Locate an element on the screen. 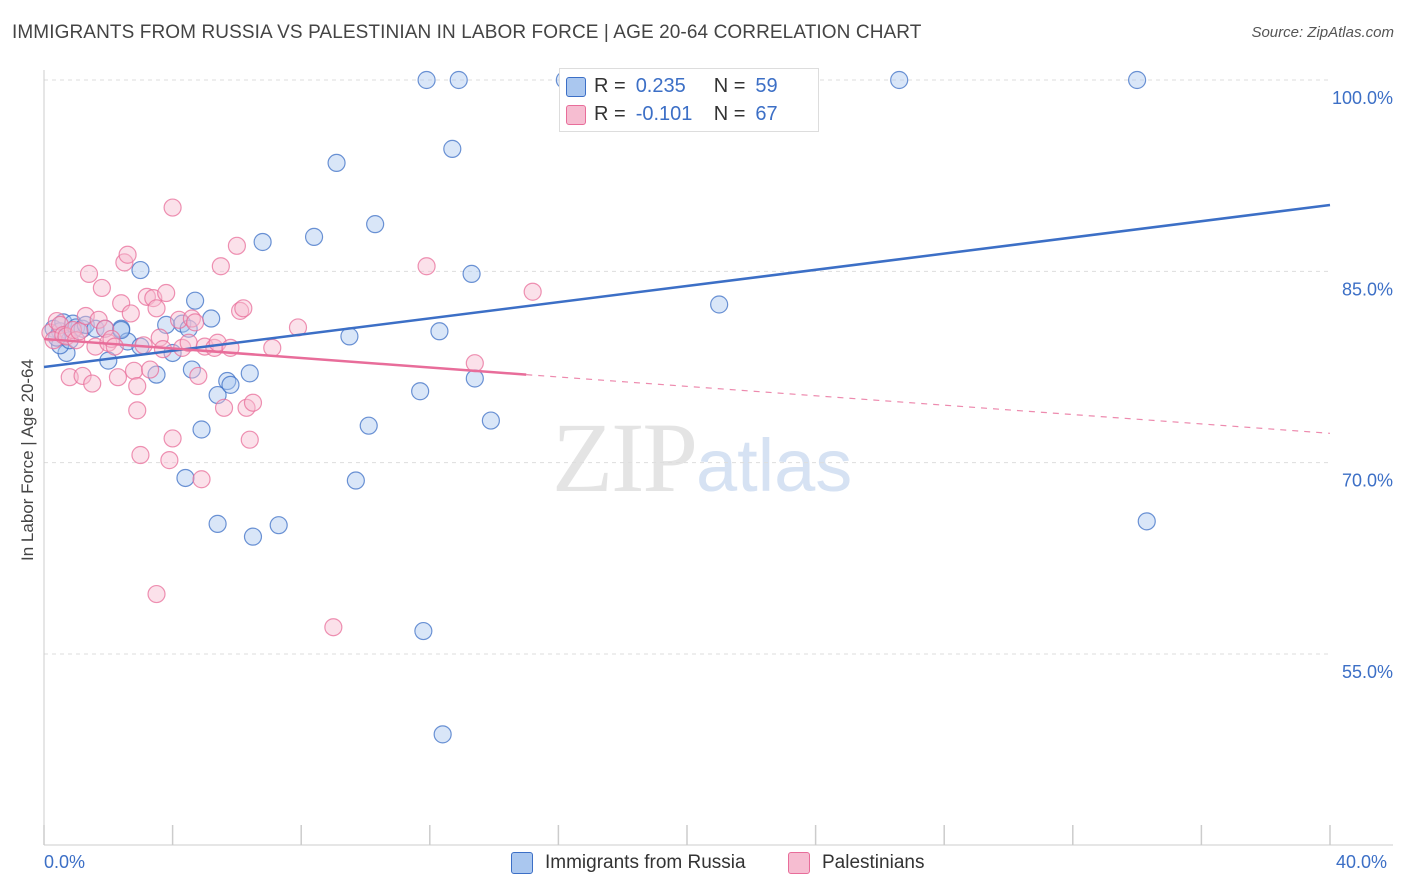 The height and width of the screenshot is (892, 1406). watermark: ZIPatlas is located at coordinates (702, 457).